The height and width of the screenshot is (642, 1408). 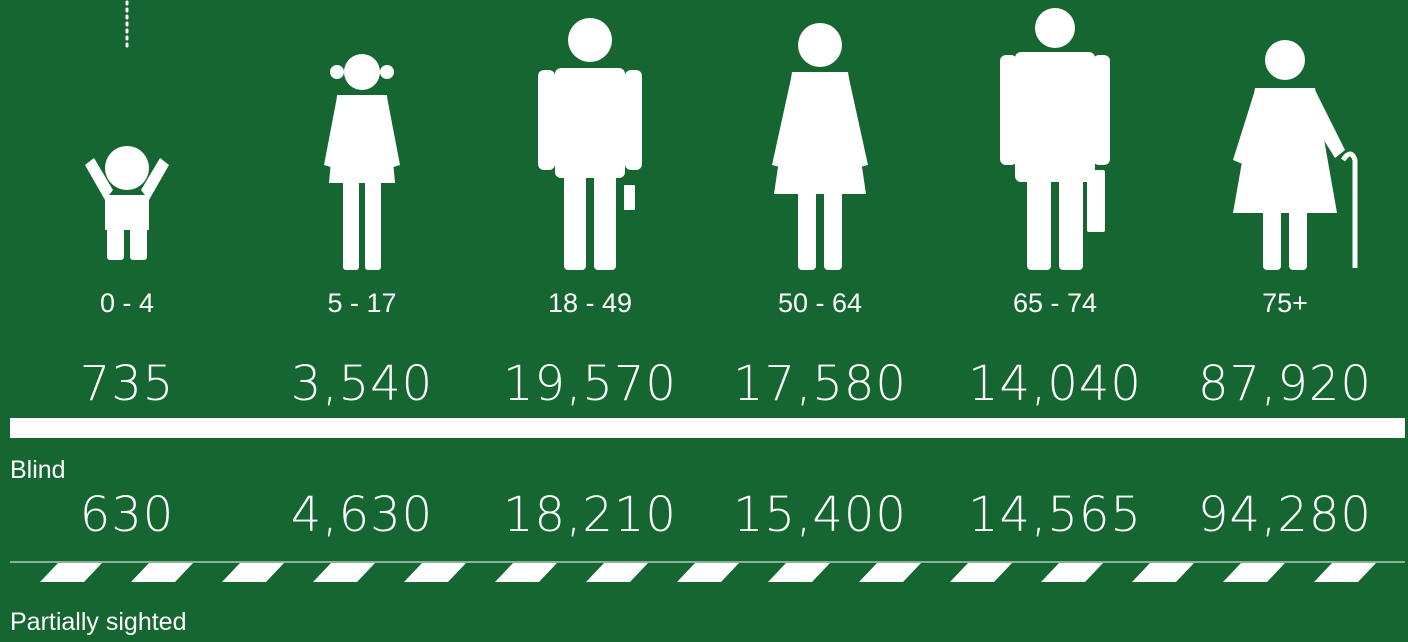 I want to click on value: 14,565, so click(x=1055, y=515).